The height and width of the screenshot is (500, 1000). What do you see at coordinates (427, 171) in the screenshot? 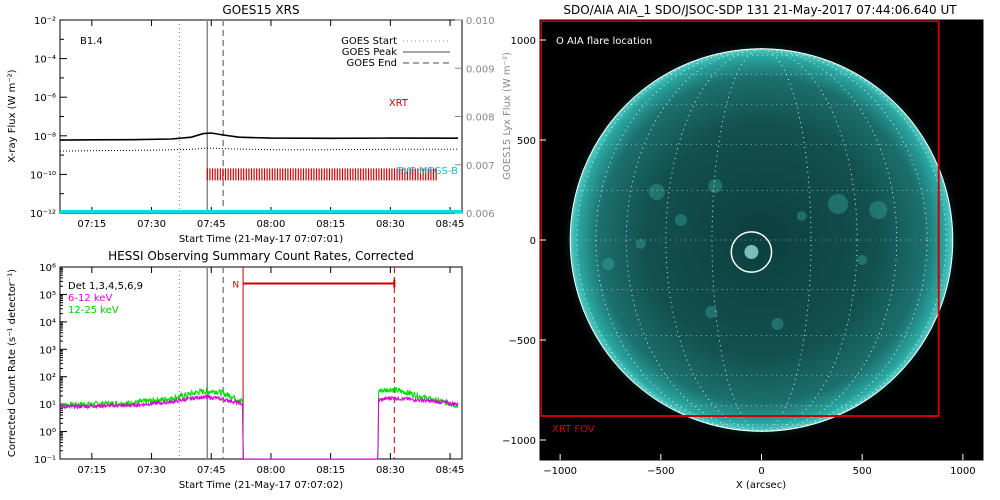
I see `eve-annotation: EVE MEGS-B` at bounding box center [427, 171].